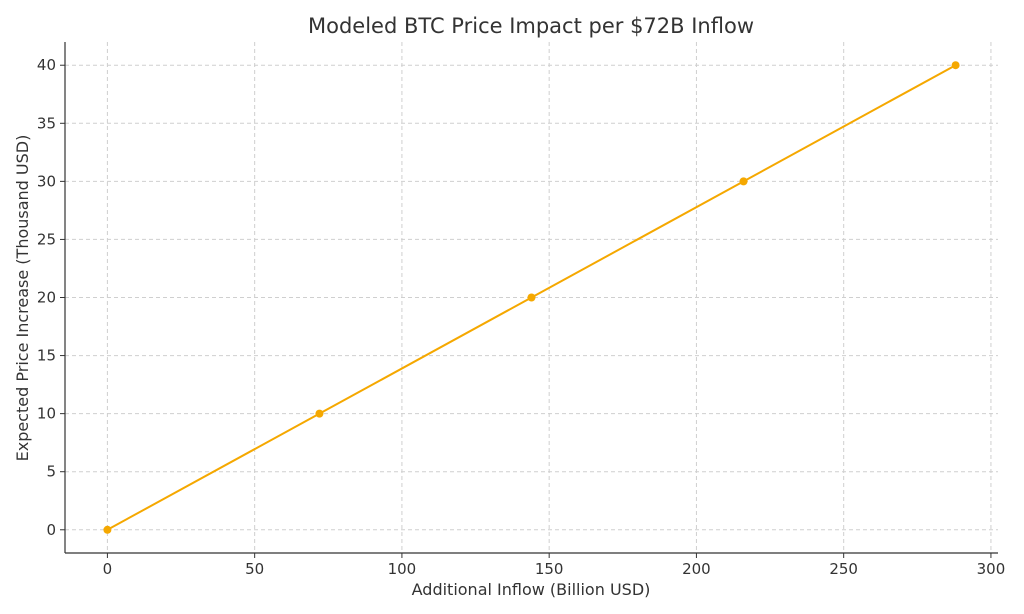  I want to click on y-tick-label: 10, so click(46, 414).